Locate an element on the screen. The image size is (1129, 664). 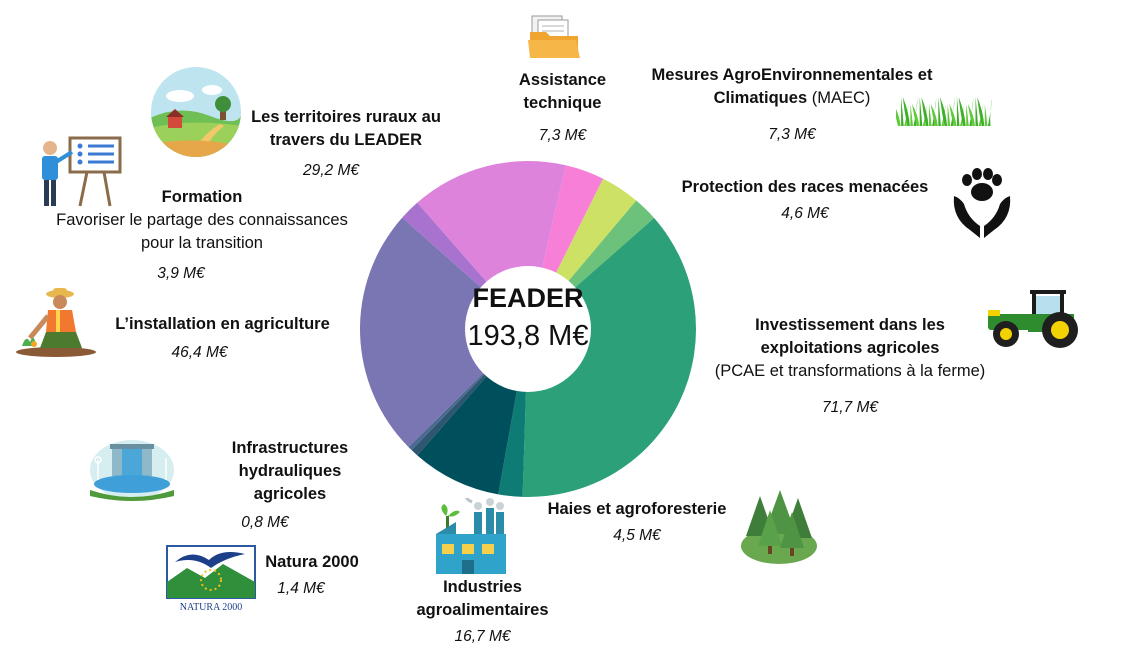
donut-slice-haies is located at coordinates (512, 443).